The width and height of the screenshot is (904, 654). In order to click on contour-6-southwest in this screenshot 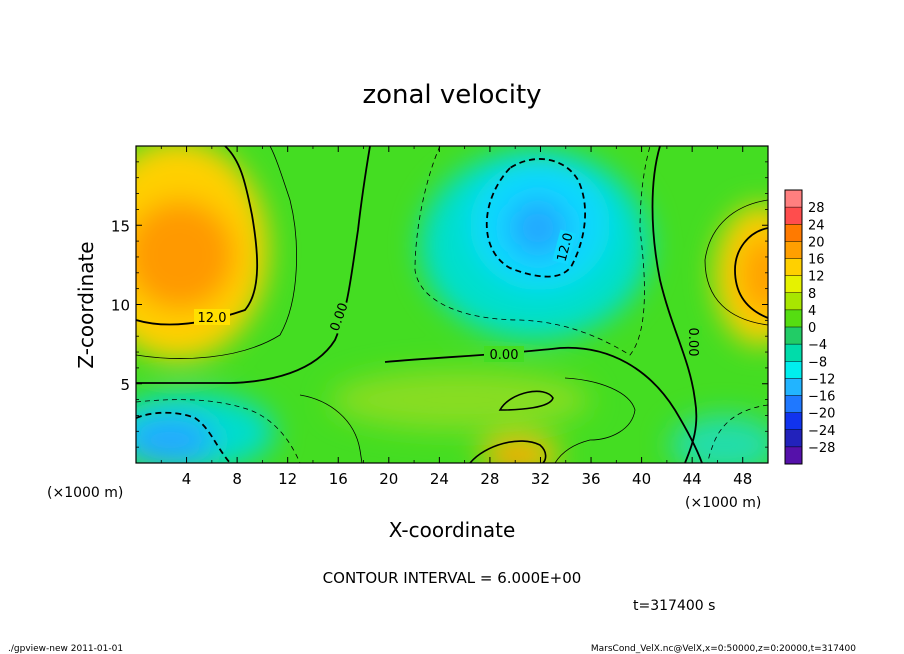, I will do `click(331, 428)`.